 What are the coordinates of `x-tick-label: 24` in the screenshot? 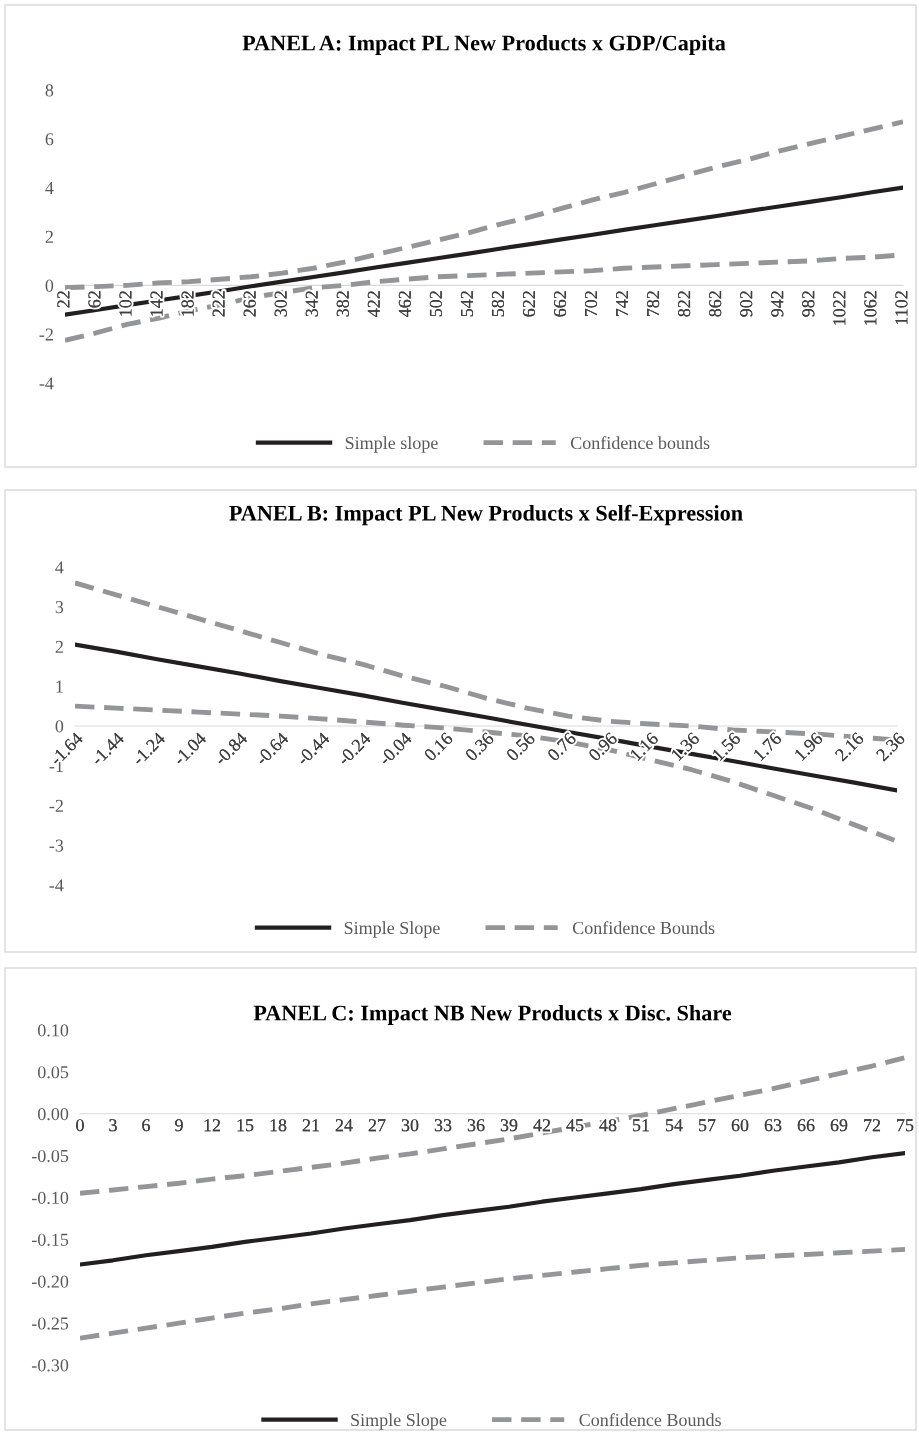 It's located at (344, 1125).